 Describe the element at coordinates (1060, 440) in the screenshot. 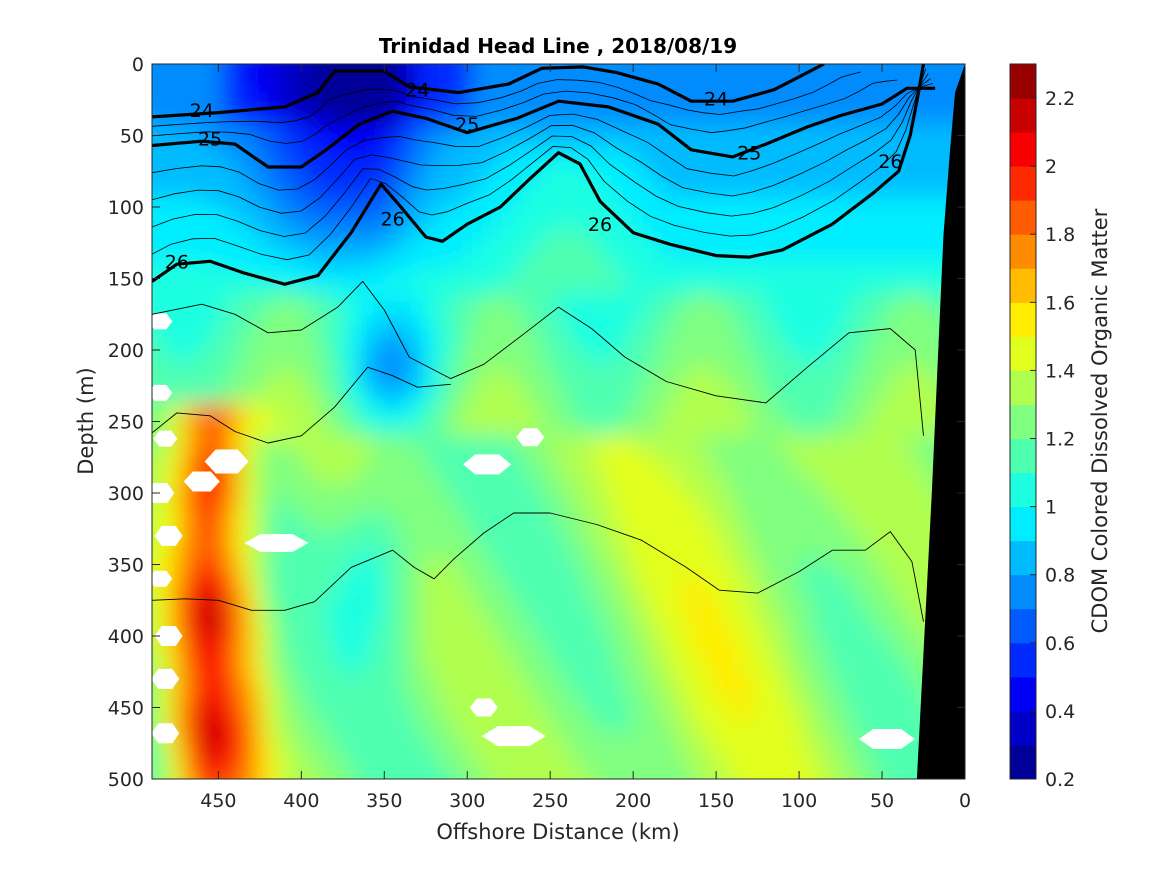

I see `colorbar-tick-label: 1.2` at that location.